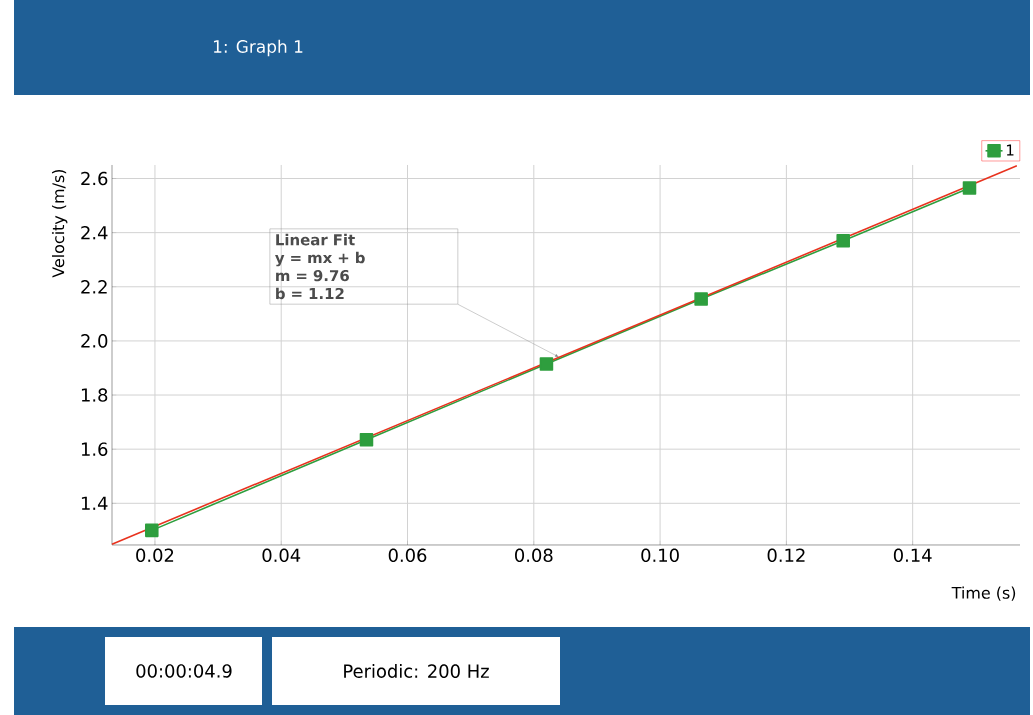  I want to click on x-tick-label: 0.02, so click(155, 555).